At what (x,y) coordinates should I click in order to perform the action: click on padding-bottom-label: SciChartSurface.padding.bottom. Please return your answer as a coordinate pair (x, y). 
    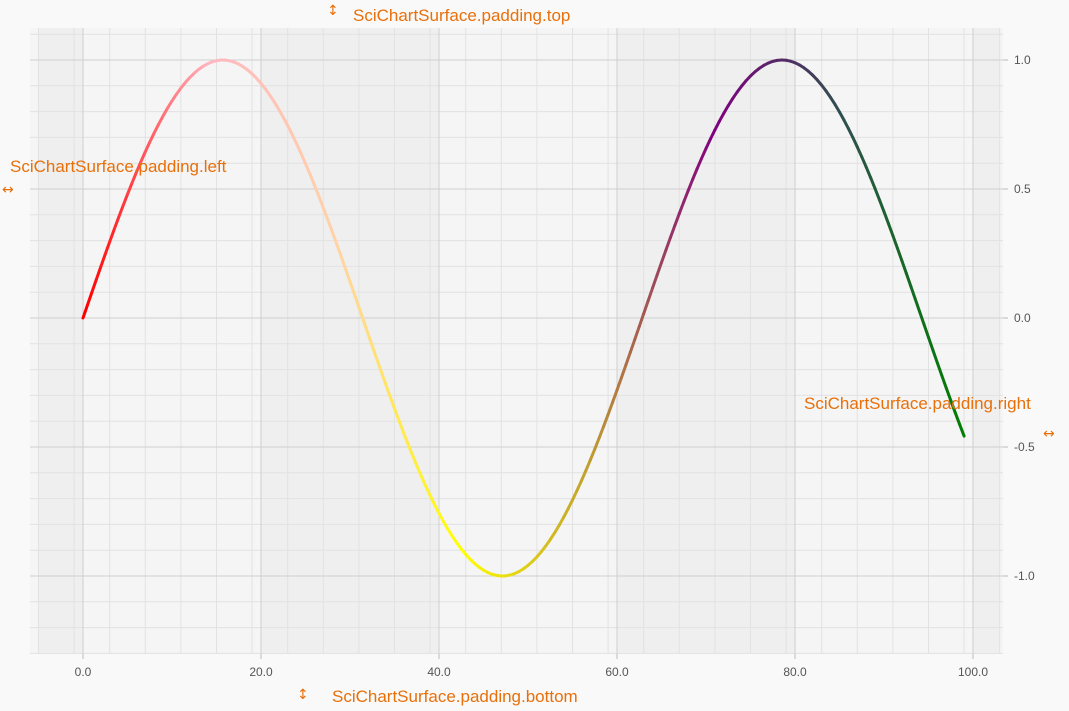
    Looking at the image, I should click on (455, 696).